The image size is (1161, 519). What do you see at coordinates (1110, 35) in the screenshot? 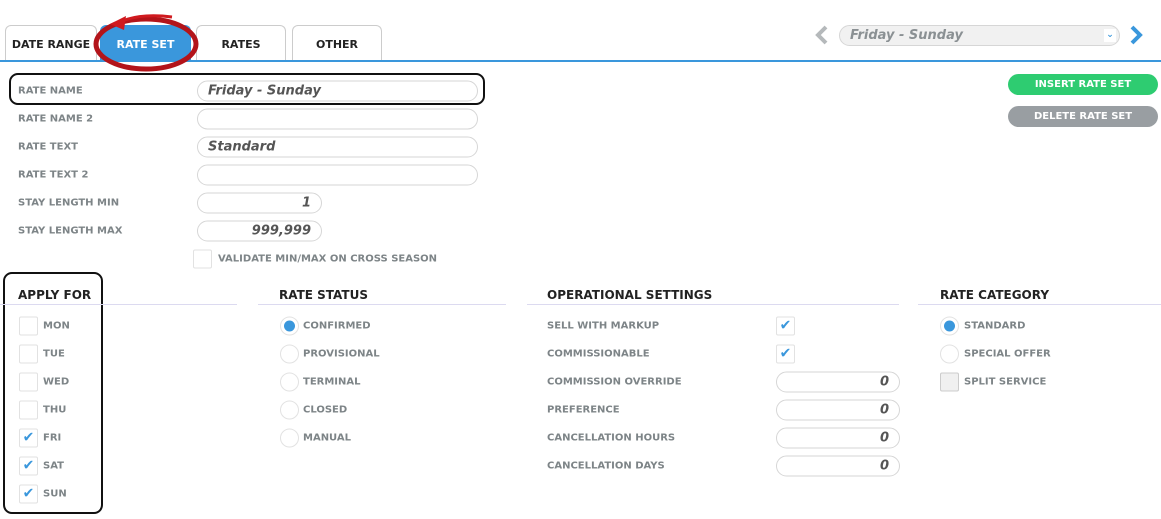
I see `chevron-down-icon: ⌄` at bounding box center [1110, 35].